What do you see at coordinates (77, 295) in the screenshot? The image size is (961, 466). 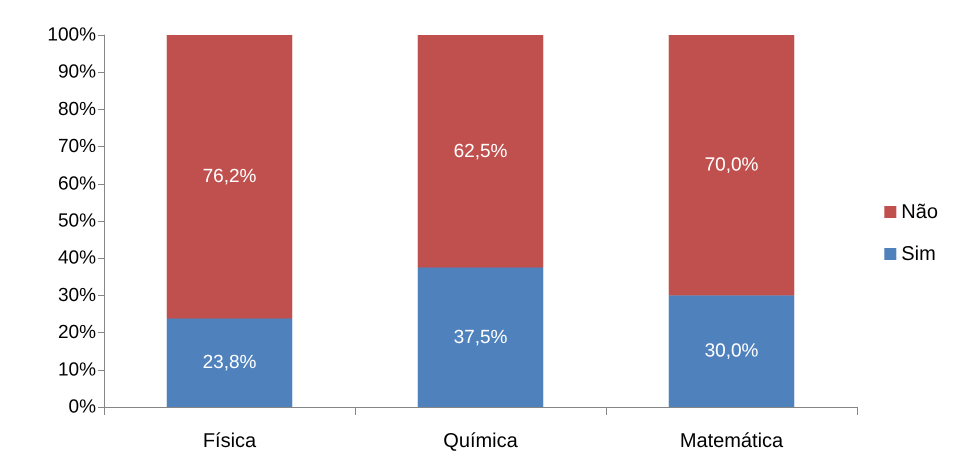 I see `y-tick-label: 30%` at bounding box center [77, 295].